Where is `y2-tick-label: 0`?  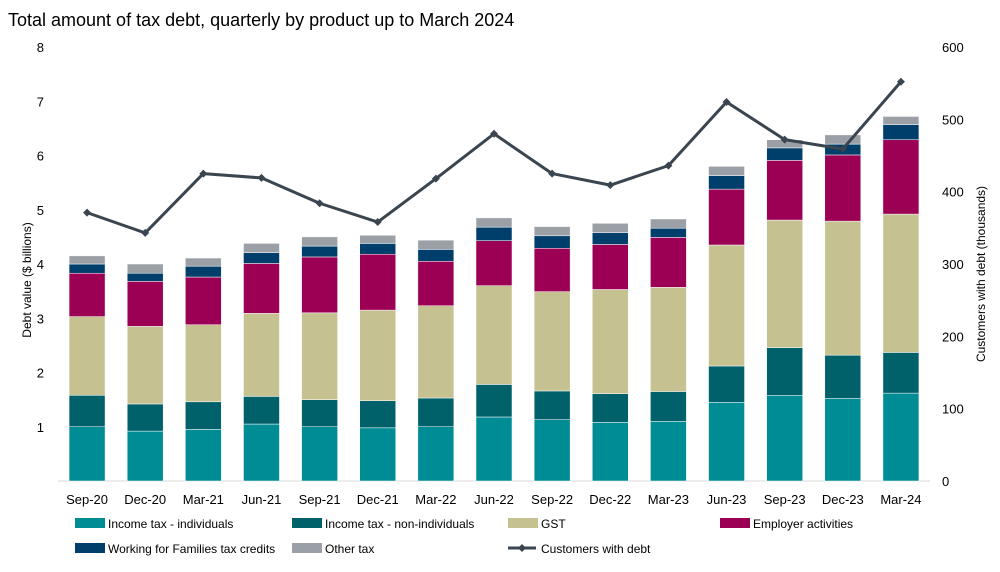
y2-tick-label: 0 is located at coordinates (945, 481).